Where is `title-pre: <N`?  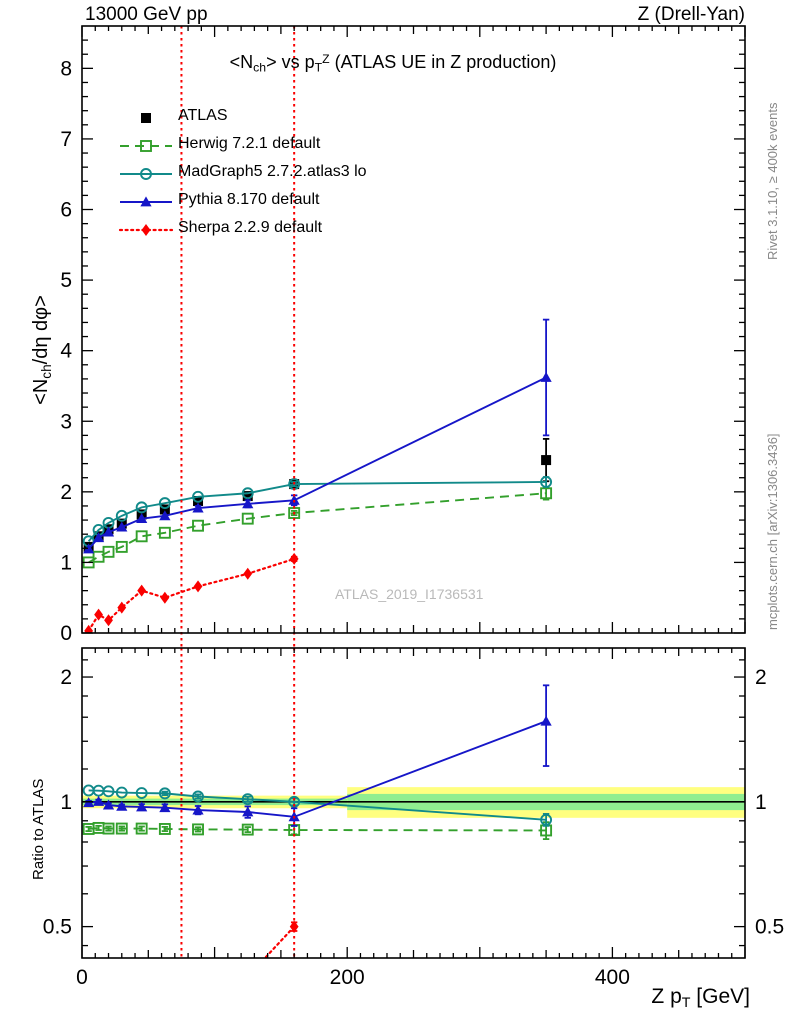 title-pre: <N is located at coordinates (241, 62).